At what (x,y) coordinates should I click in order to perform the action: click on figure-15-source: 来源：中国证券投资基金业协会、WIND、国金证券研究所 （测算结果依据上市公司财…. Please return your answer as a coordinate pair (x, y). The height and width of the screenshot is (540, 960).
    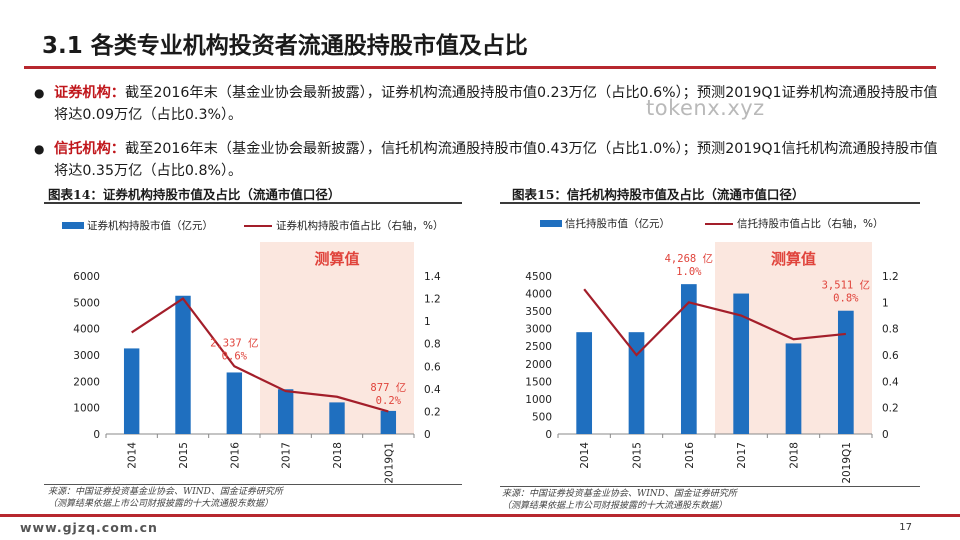
    Looking at the image, I should click on (619, 500).